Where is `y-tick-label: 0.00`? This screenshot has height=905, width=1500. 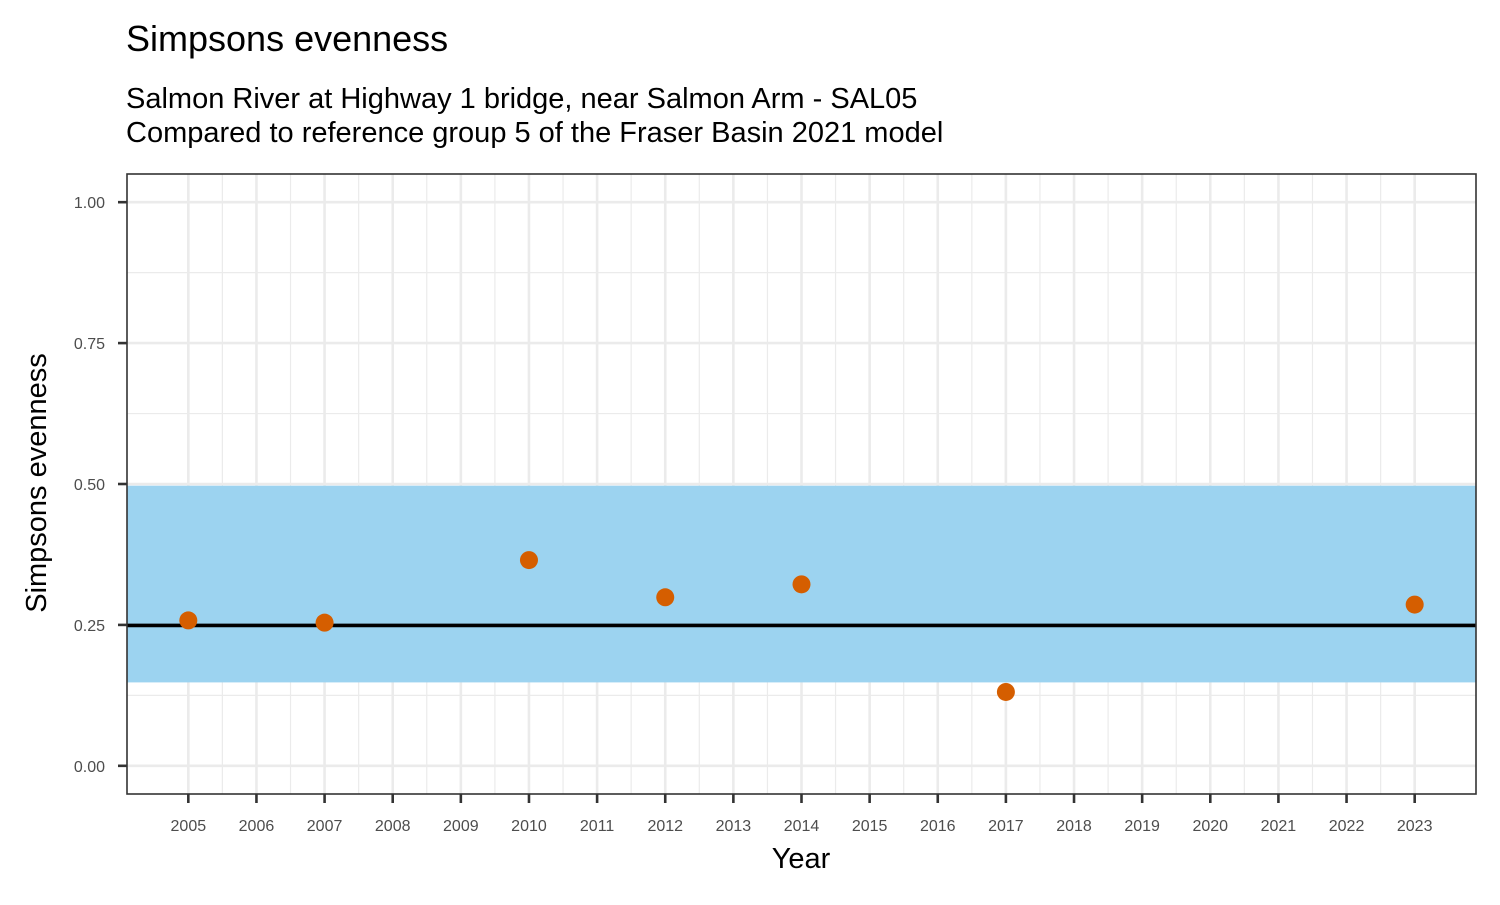
y-tick-label: 0.00 is located at coordinates (89, 767).